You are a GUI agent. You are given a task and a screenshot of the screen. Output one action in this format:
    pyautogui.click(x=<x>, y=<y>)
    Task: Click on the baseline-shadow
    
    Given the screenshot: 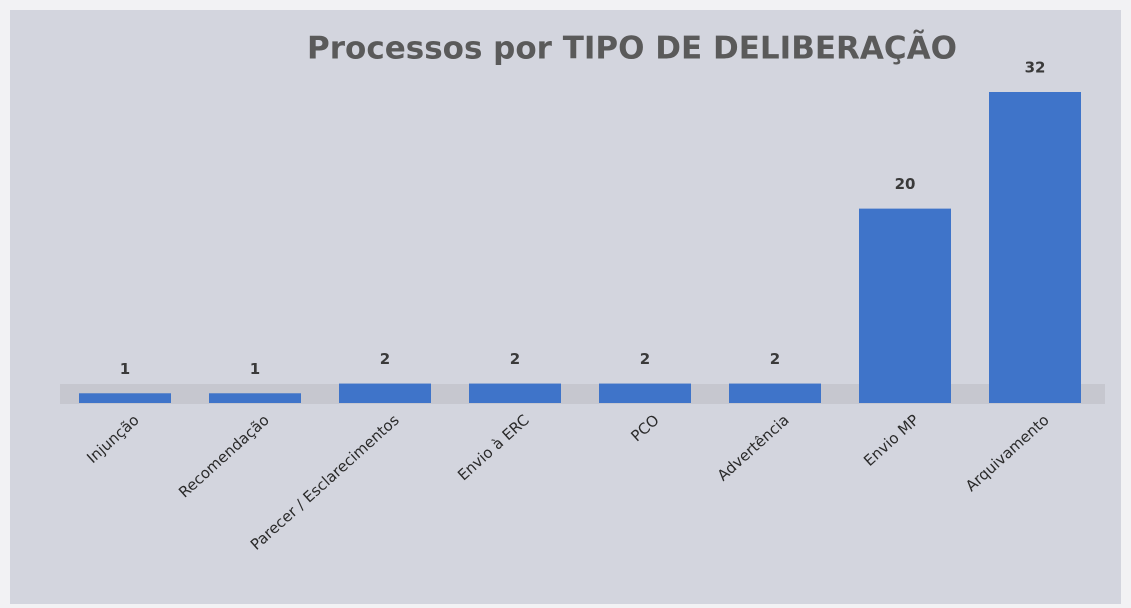 What is the action you would take?
    pyautogui.click(x=582, y=394)
    